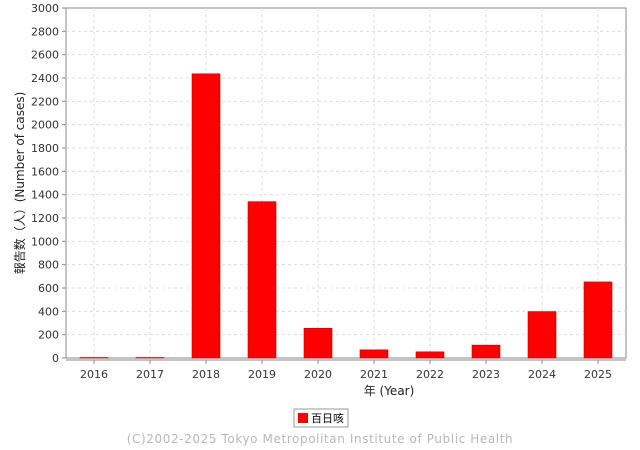 The height and width of the screenshot is (450, 640). I want to click on x-tick-label: 2018, so click(206, 374).